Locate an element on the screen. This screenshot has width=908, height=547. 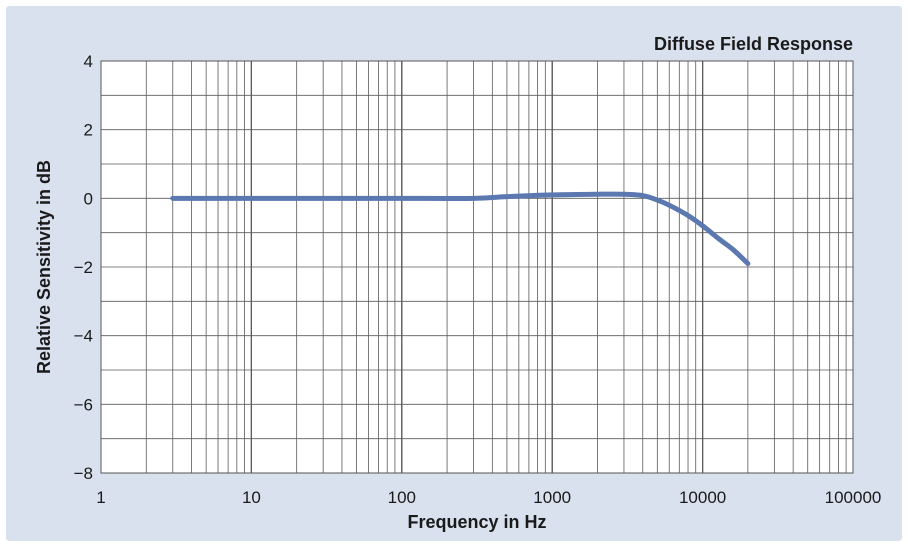
x-tick-label: 1000 is located at coordinates (552, 497).